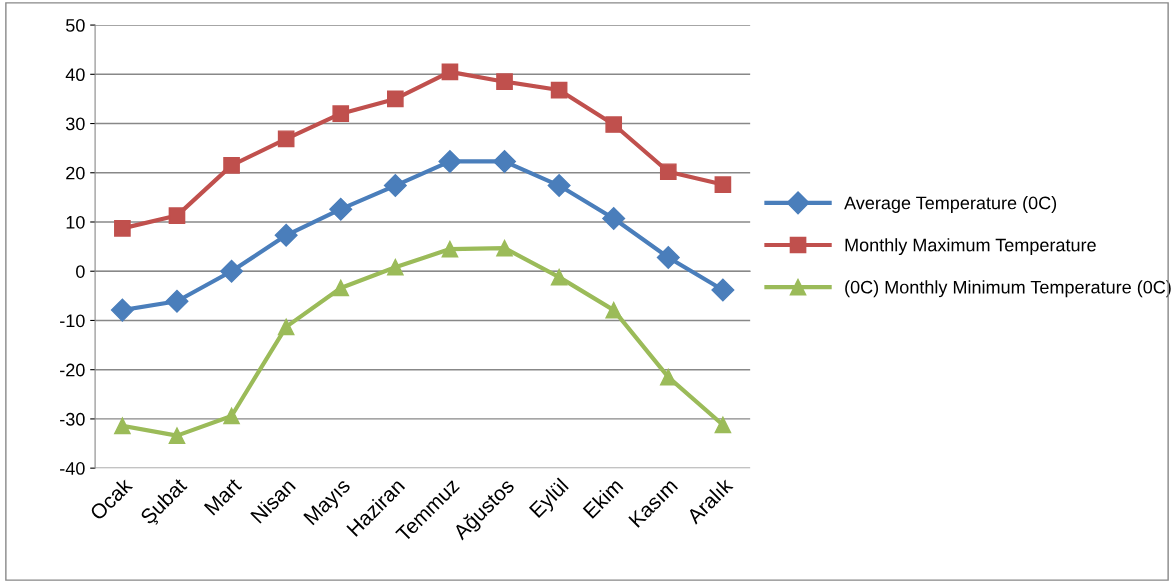 The image size is (1174, 583). What do you see at coordinates (75, 124) in the screenshot?
I see `y-tick-label: 30` at bounding box center [75, 124].